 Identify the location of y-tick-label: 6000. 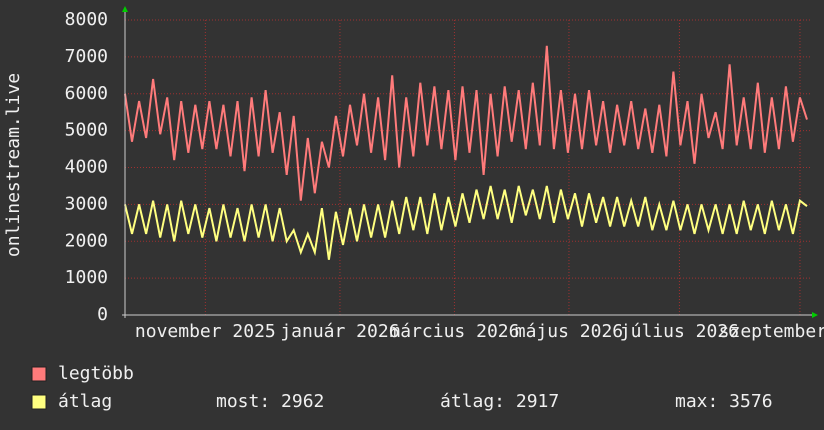
(86, 93).